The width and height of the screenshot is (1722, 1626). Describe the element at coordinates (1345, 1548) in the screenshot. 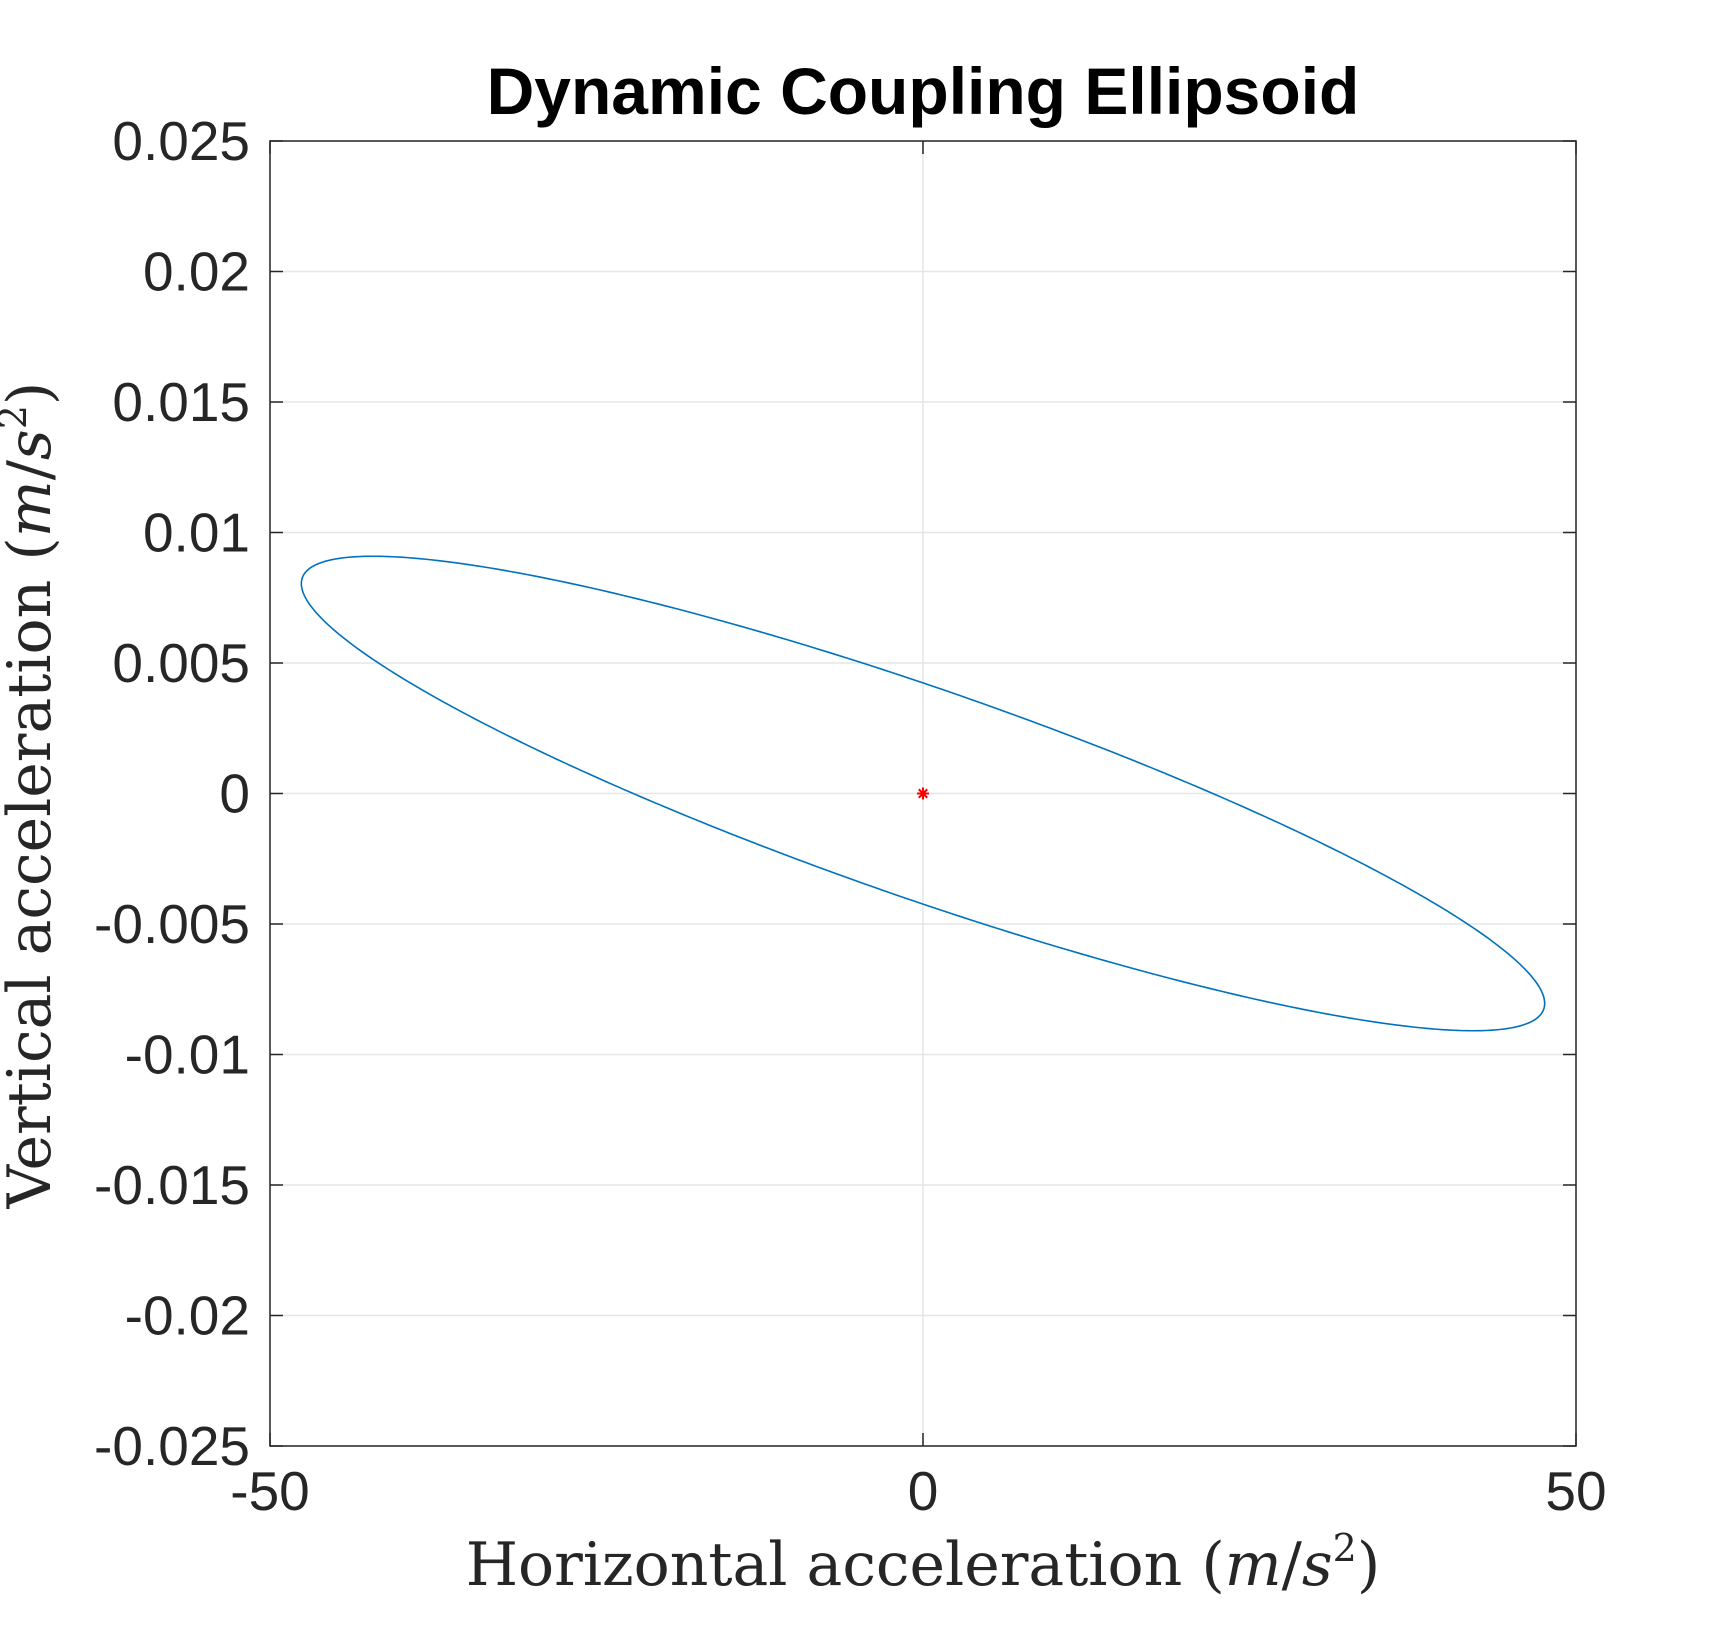

I see `x-label-exp: 2` at that location.